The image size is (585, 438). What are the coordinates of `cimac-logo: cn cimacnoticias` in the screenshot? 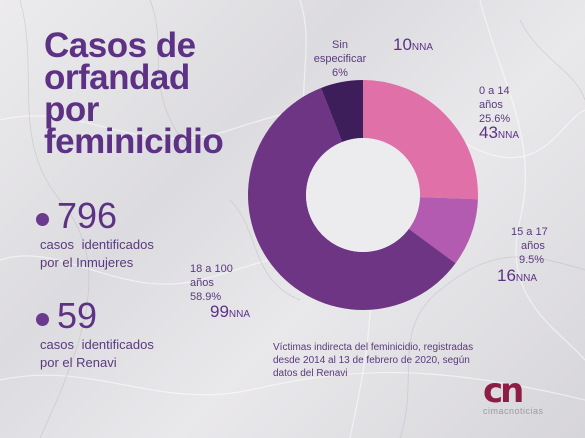 It's located at (523, 399).